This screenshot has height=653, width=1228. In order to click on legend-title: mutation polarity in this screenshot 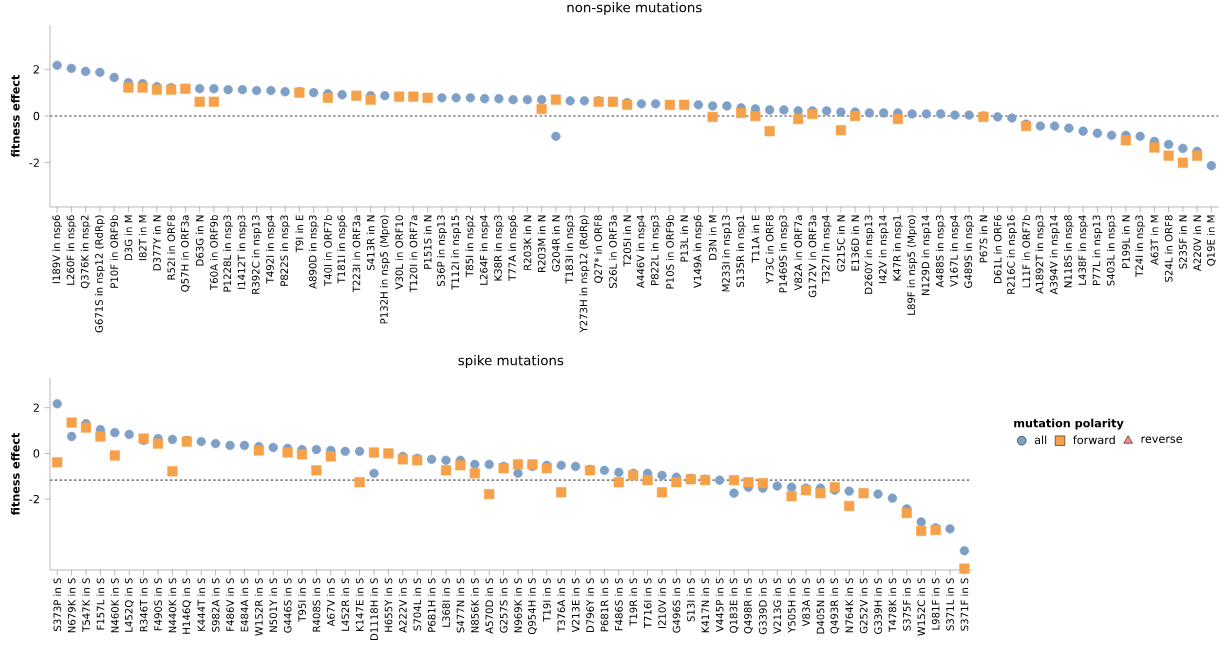, I will do `click(1069, 424)`.